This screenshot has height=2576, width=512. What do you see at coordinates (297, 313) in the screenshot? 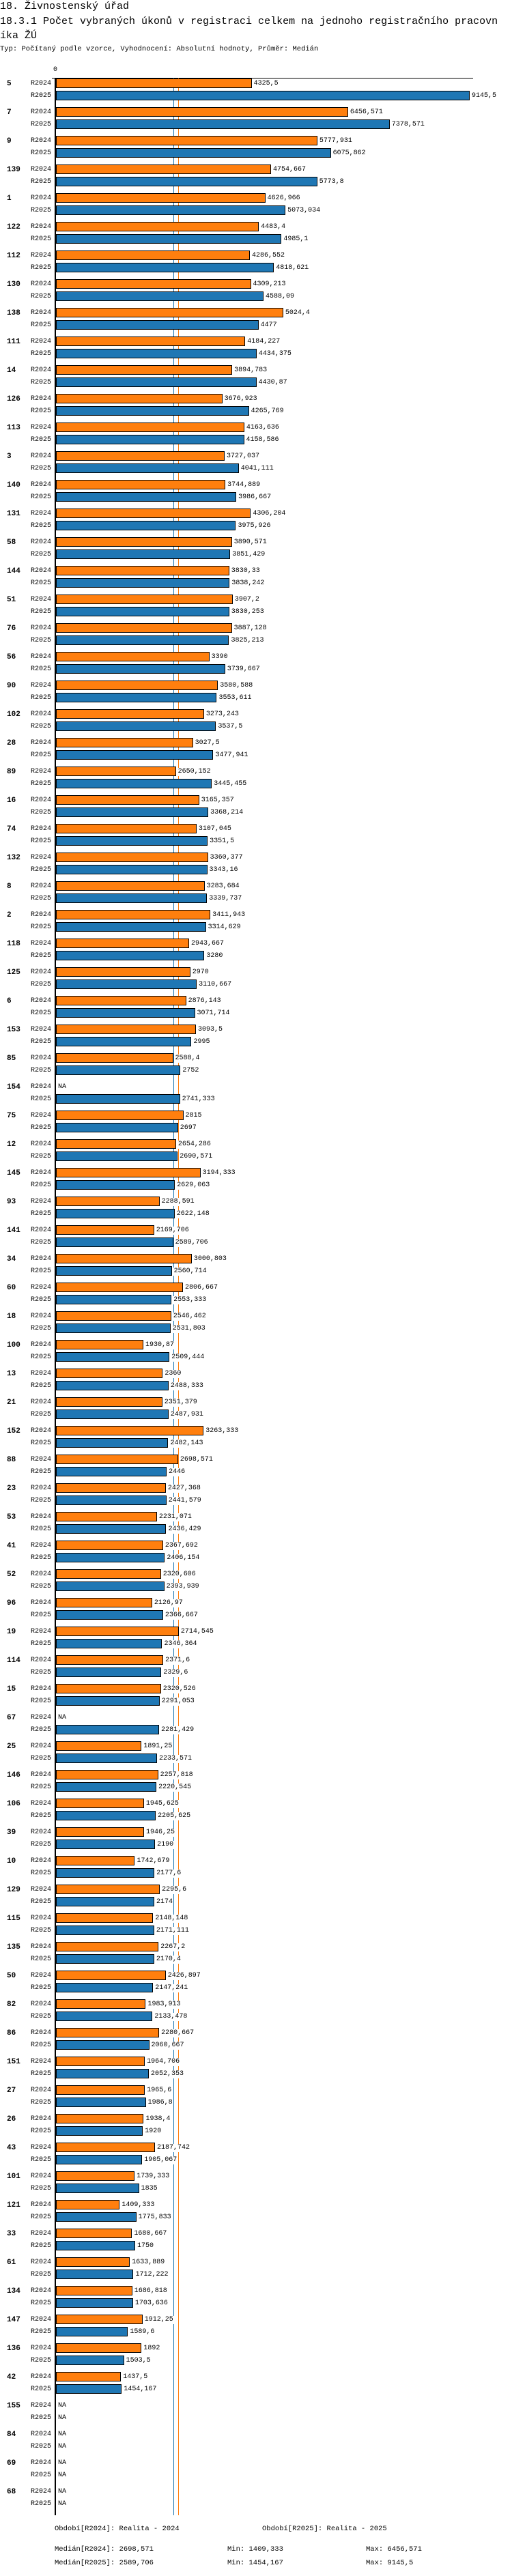
I see `value-label: 5024,4` at bounding box center [297, 313].